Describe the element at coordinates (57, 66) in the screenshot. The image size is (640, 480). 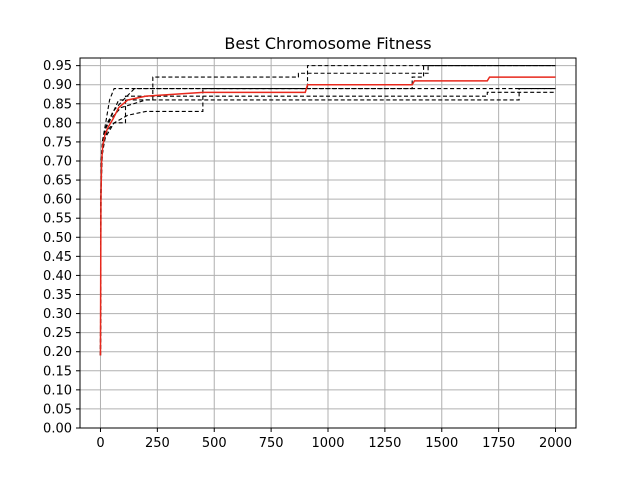
I see `y-tick-label: 0.95` at that location.